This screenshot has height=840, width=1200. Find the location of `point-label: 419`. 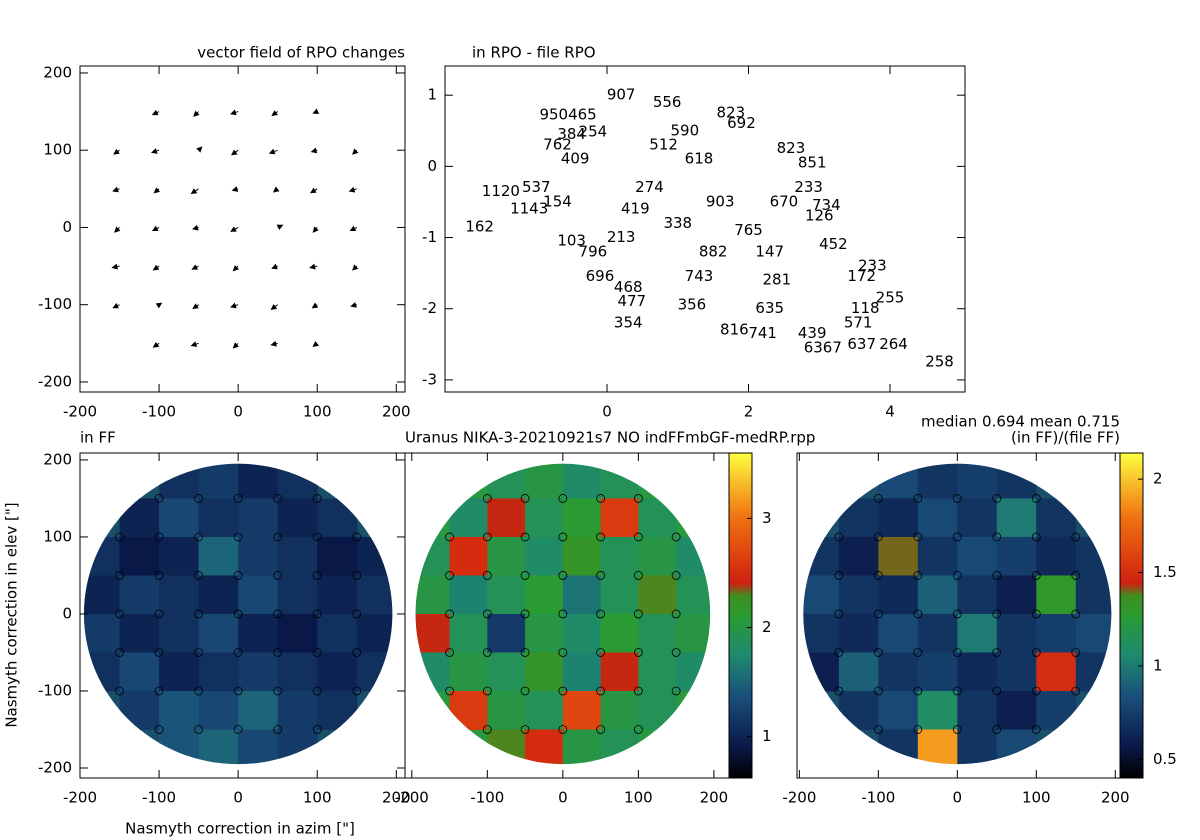

point-label: 419 is located at coordinates (635, 209).